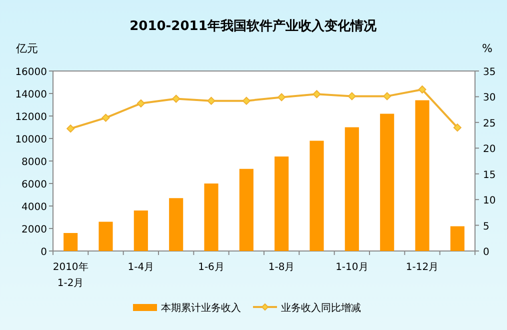 This screenshot has width=507, height=330. I want to click on y2-tick-label: 30, so click(489, 98).